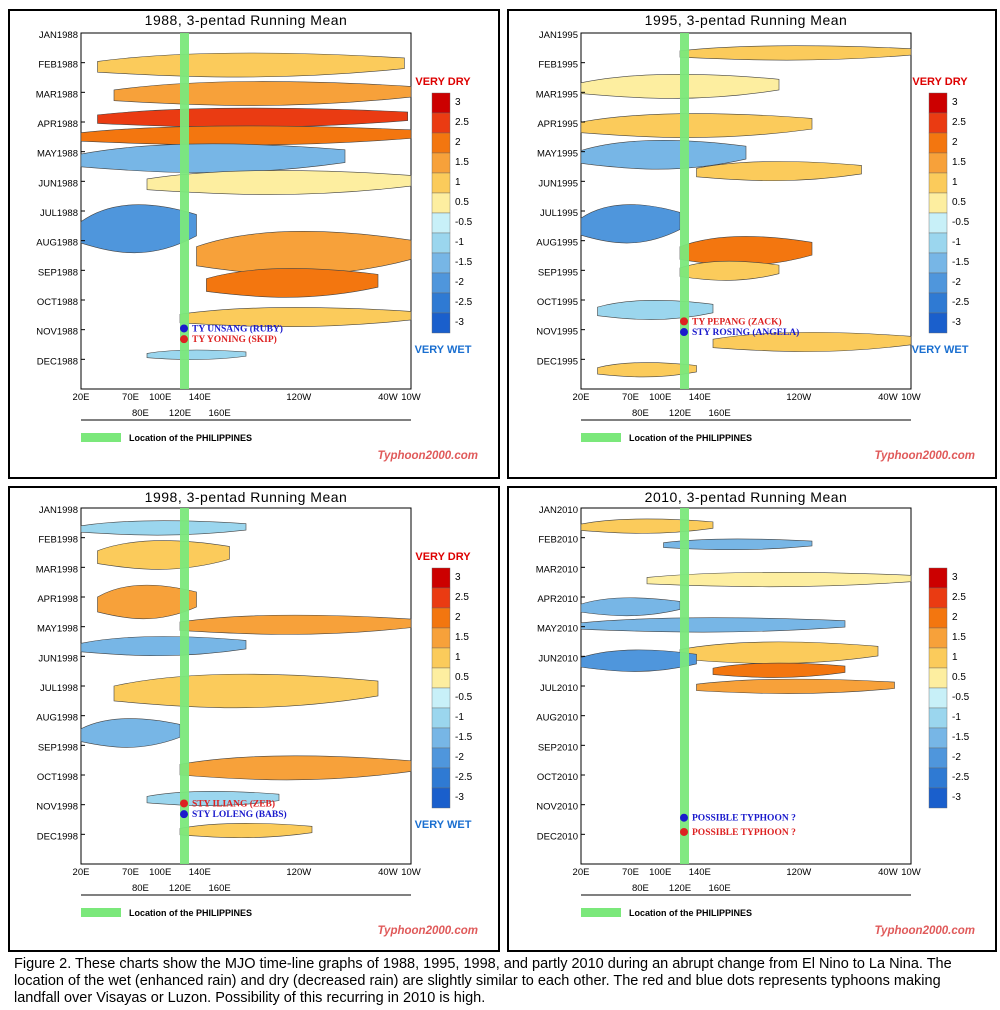 The width and height of the screenshot is (1000, 1010). I want to click on colorbar-label: -1, so click(459, 242).